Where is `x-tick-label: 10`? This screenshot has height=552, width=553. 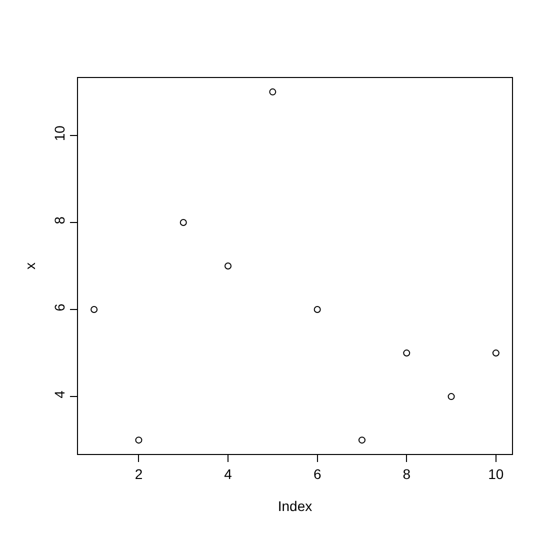 x-tick-label: 10 is located at coordinates (496, 474).